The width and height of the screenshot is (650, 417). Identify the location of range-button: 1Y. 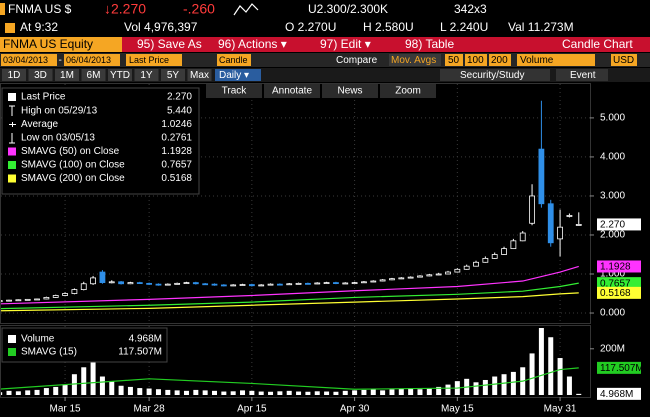
(146, 75).